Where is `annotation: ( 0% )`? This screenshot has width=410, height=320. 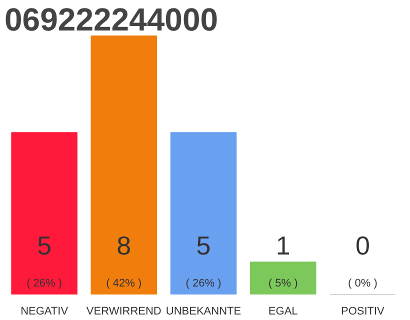
annotation: ( 0% ) is located at coordinates (363, 283).